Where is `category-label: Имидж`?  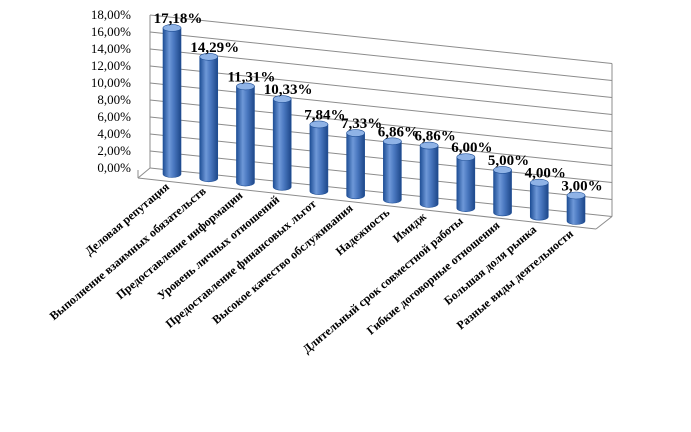
category-label: Имидж is located at coordinates (409, 227).